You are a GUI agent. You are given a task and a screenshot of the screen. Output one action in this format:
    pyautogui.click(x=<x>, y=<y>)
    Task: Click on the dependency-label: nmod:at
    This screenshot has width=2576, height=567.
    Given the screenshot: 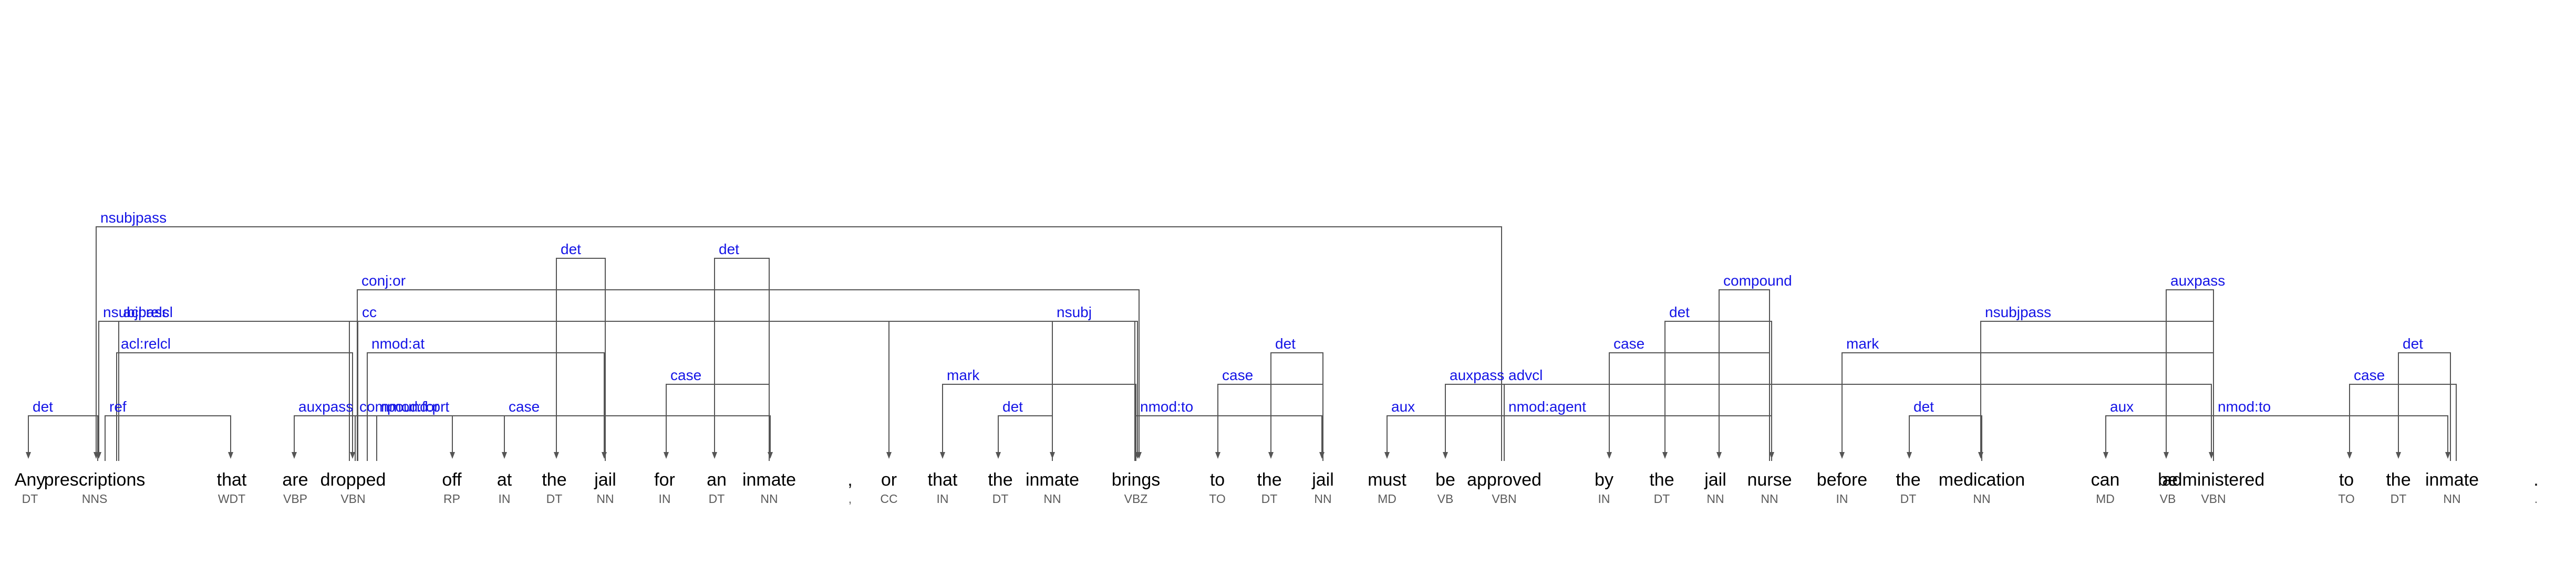 What is the action you would take?
    pyautogui.click(x=398, y=343)
    